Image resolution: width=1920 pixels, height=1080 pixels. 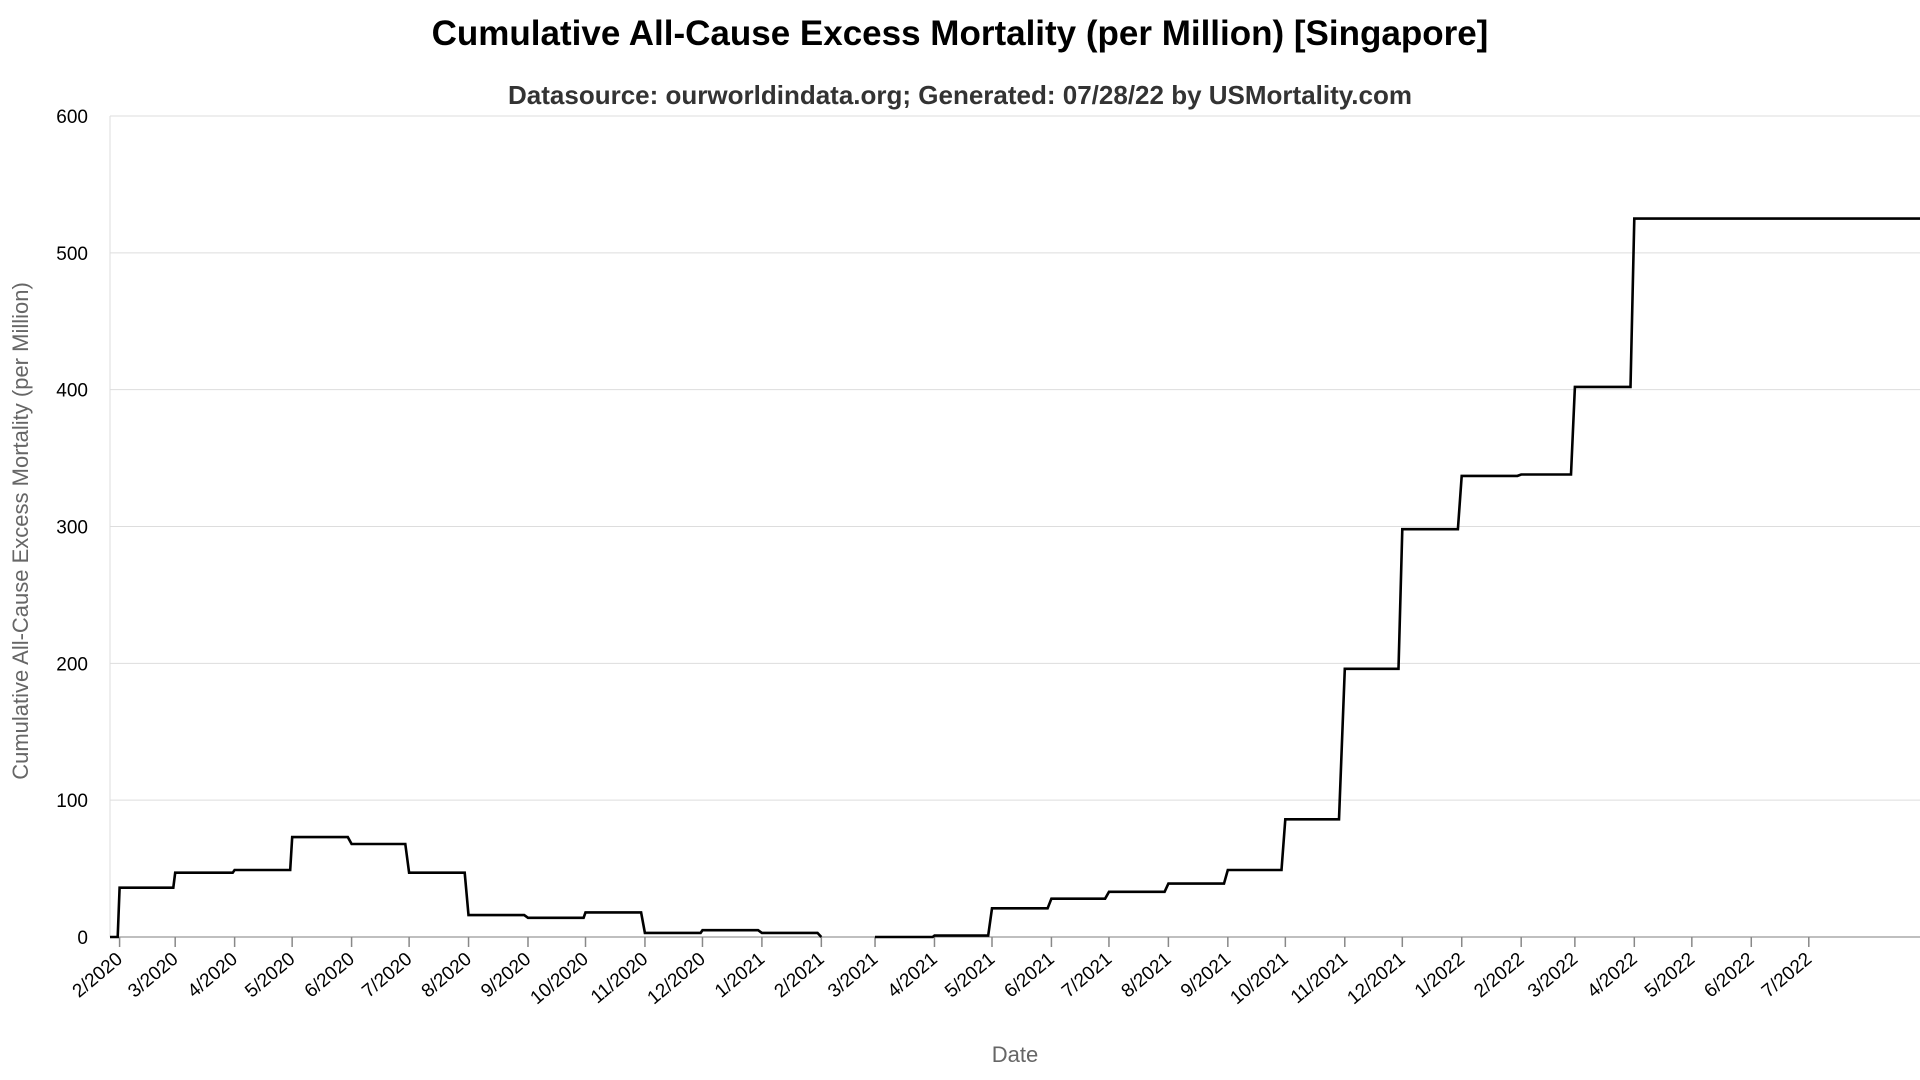 I want to click on x-tick-label: 2/2021, so click(x=800, y=975).